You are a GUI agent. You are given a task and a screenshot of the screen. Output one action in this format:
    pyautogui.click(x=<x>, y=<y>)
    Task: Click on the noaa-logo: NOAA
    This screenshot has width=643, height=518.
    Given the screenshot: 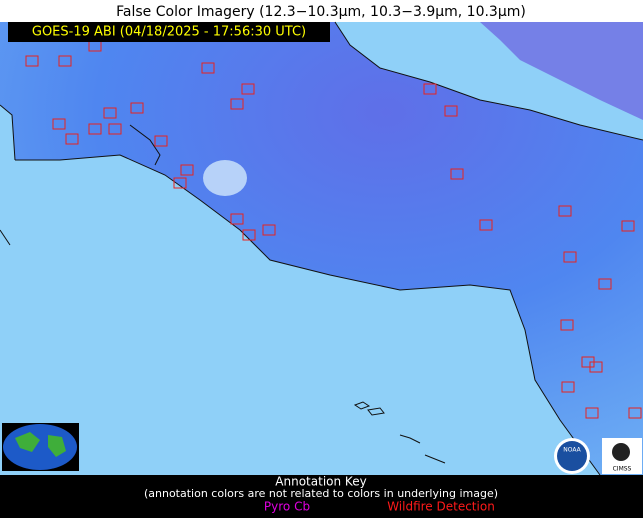 What is the action you would take?
    pyautogui.click(x=572, y=456)
    